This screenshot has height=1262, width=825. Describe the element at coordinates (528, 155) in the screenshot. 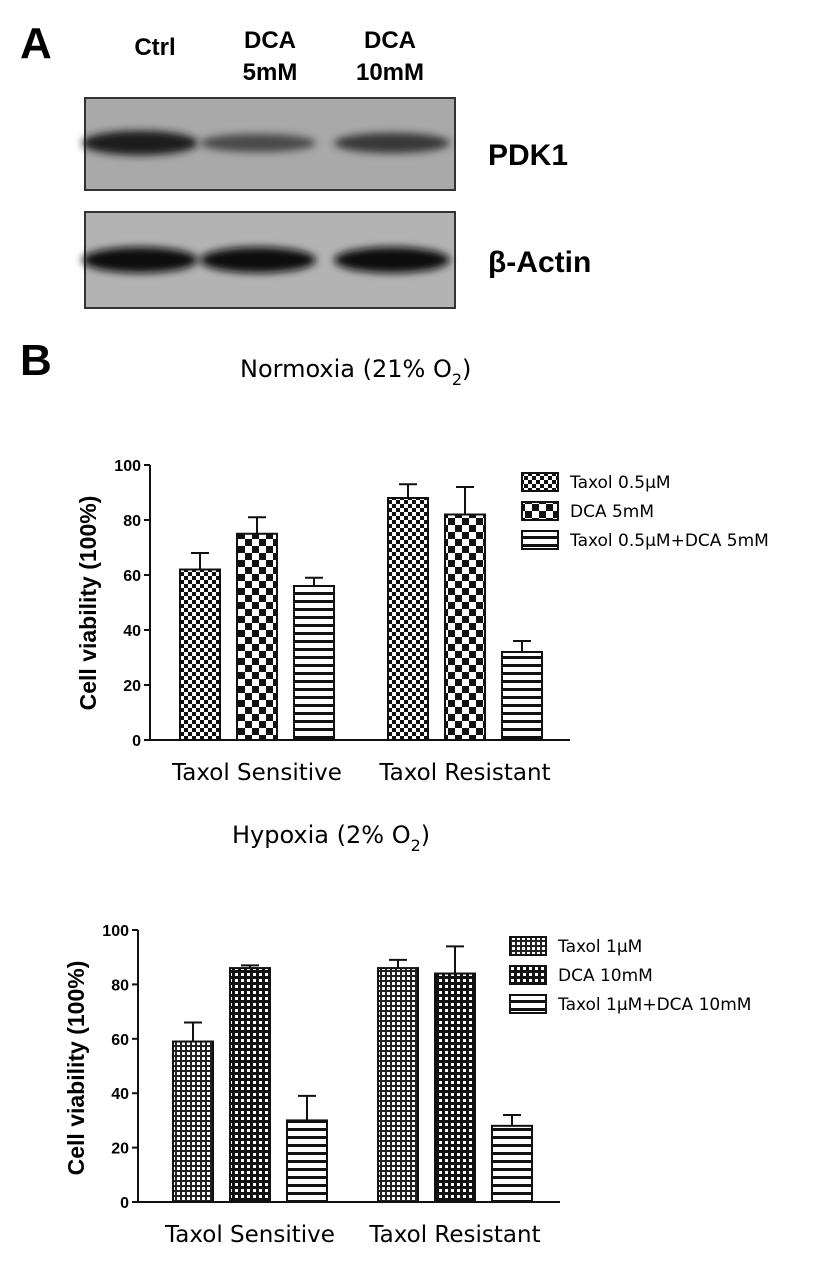

I see `blot-label-pdk1: PDK1` at that location.